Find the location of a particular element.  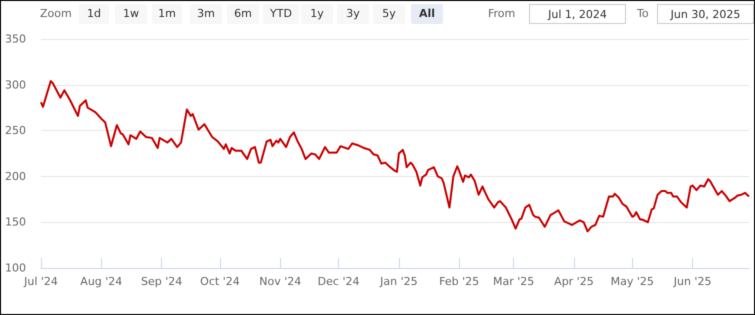

text: From is located at coordinates (502, 14).